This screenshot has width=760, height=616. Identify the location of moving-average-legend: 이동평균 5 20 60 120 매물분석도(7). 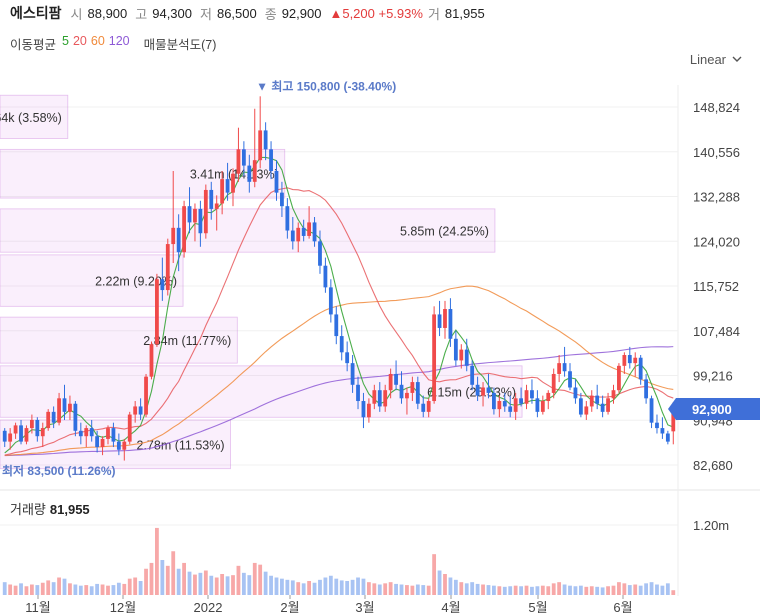
(114, 43).